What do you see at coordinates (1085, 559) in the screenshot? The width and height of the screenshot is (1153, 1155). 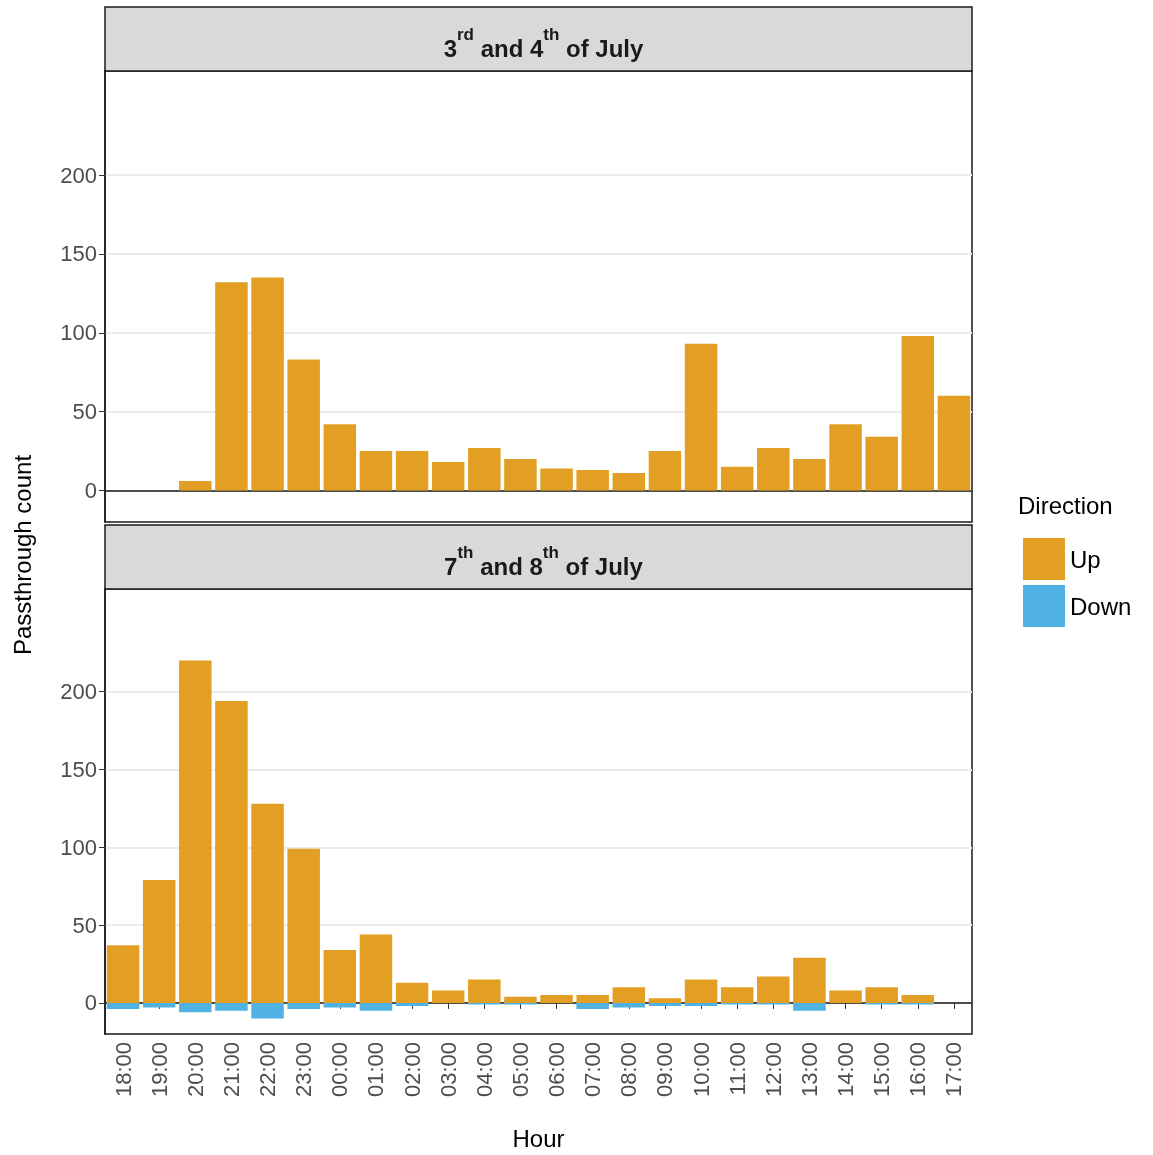 I see `legend-label: Up` at bounding box center [1085, 559].